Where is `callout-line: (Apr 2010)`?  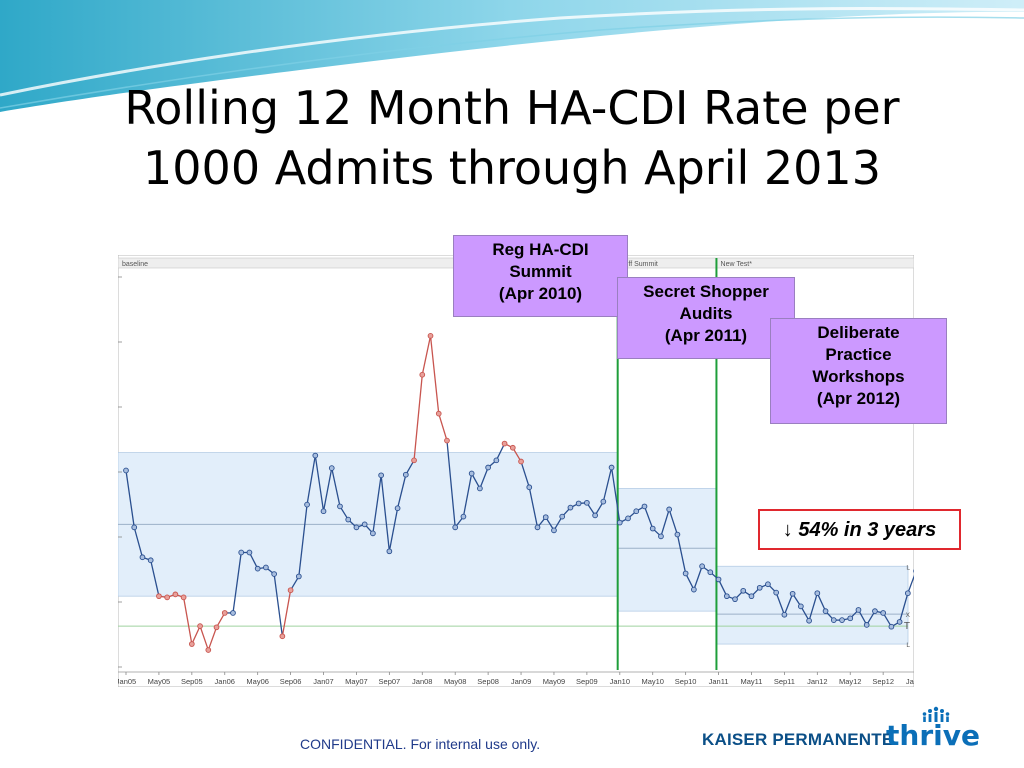
callout-line: (Apr 2010) is located at coordinates (540, 293).